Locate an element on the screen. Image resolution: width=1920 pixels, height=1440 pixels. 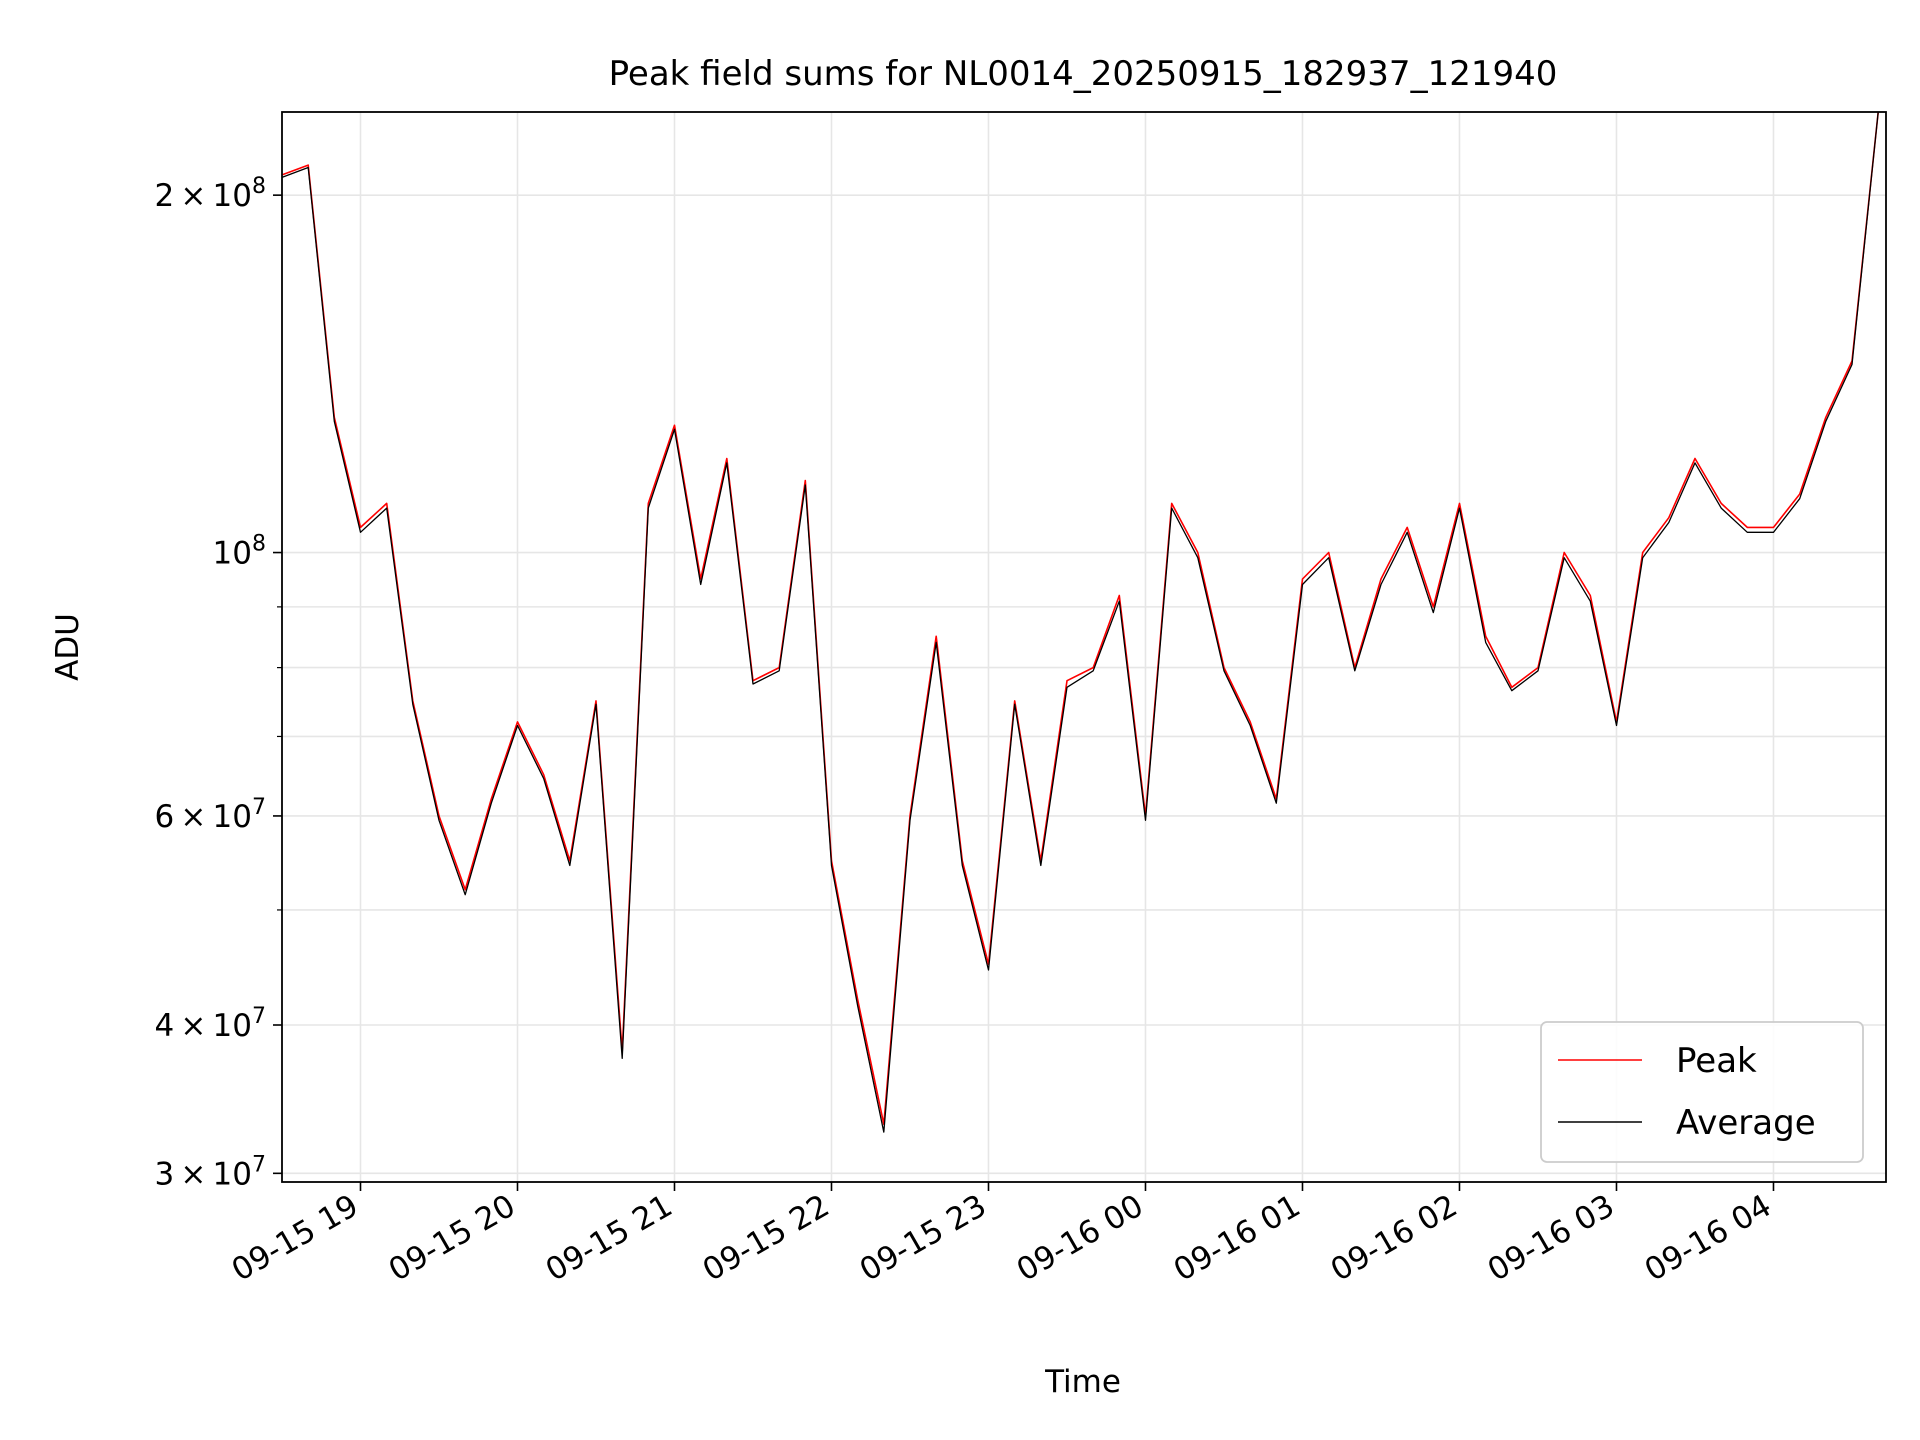
y-axis-label: ADU is located at coordinates (68, 647).